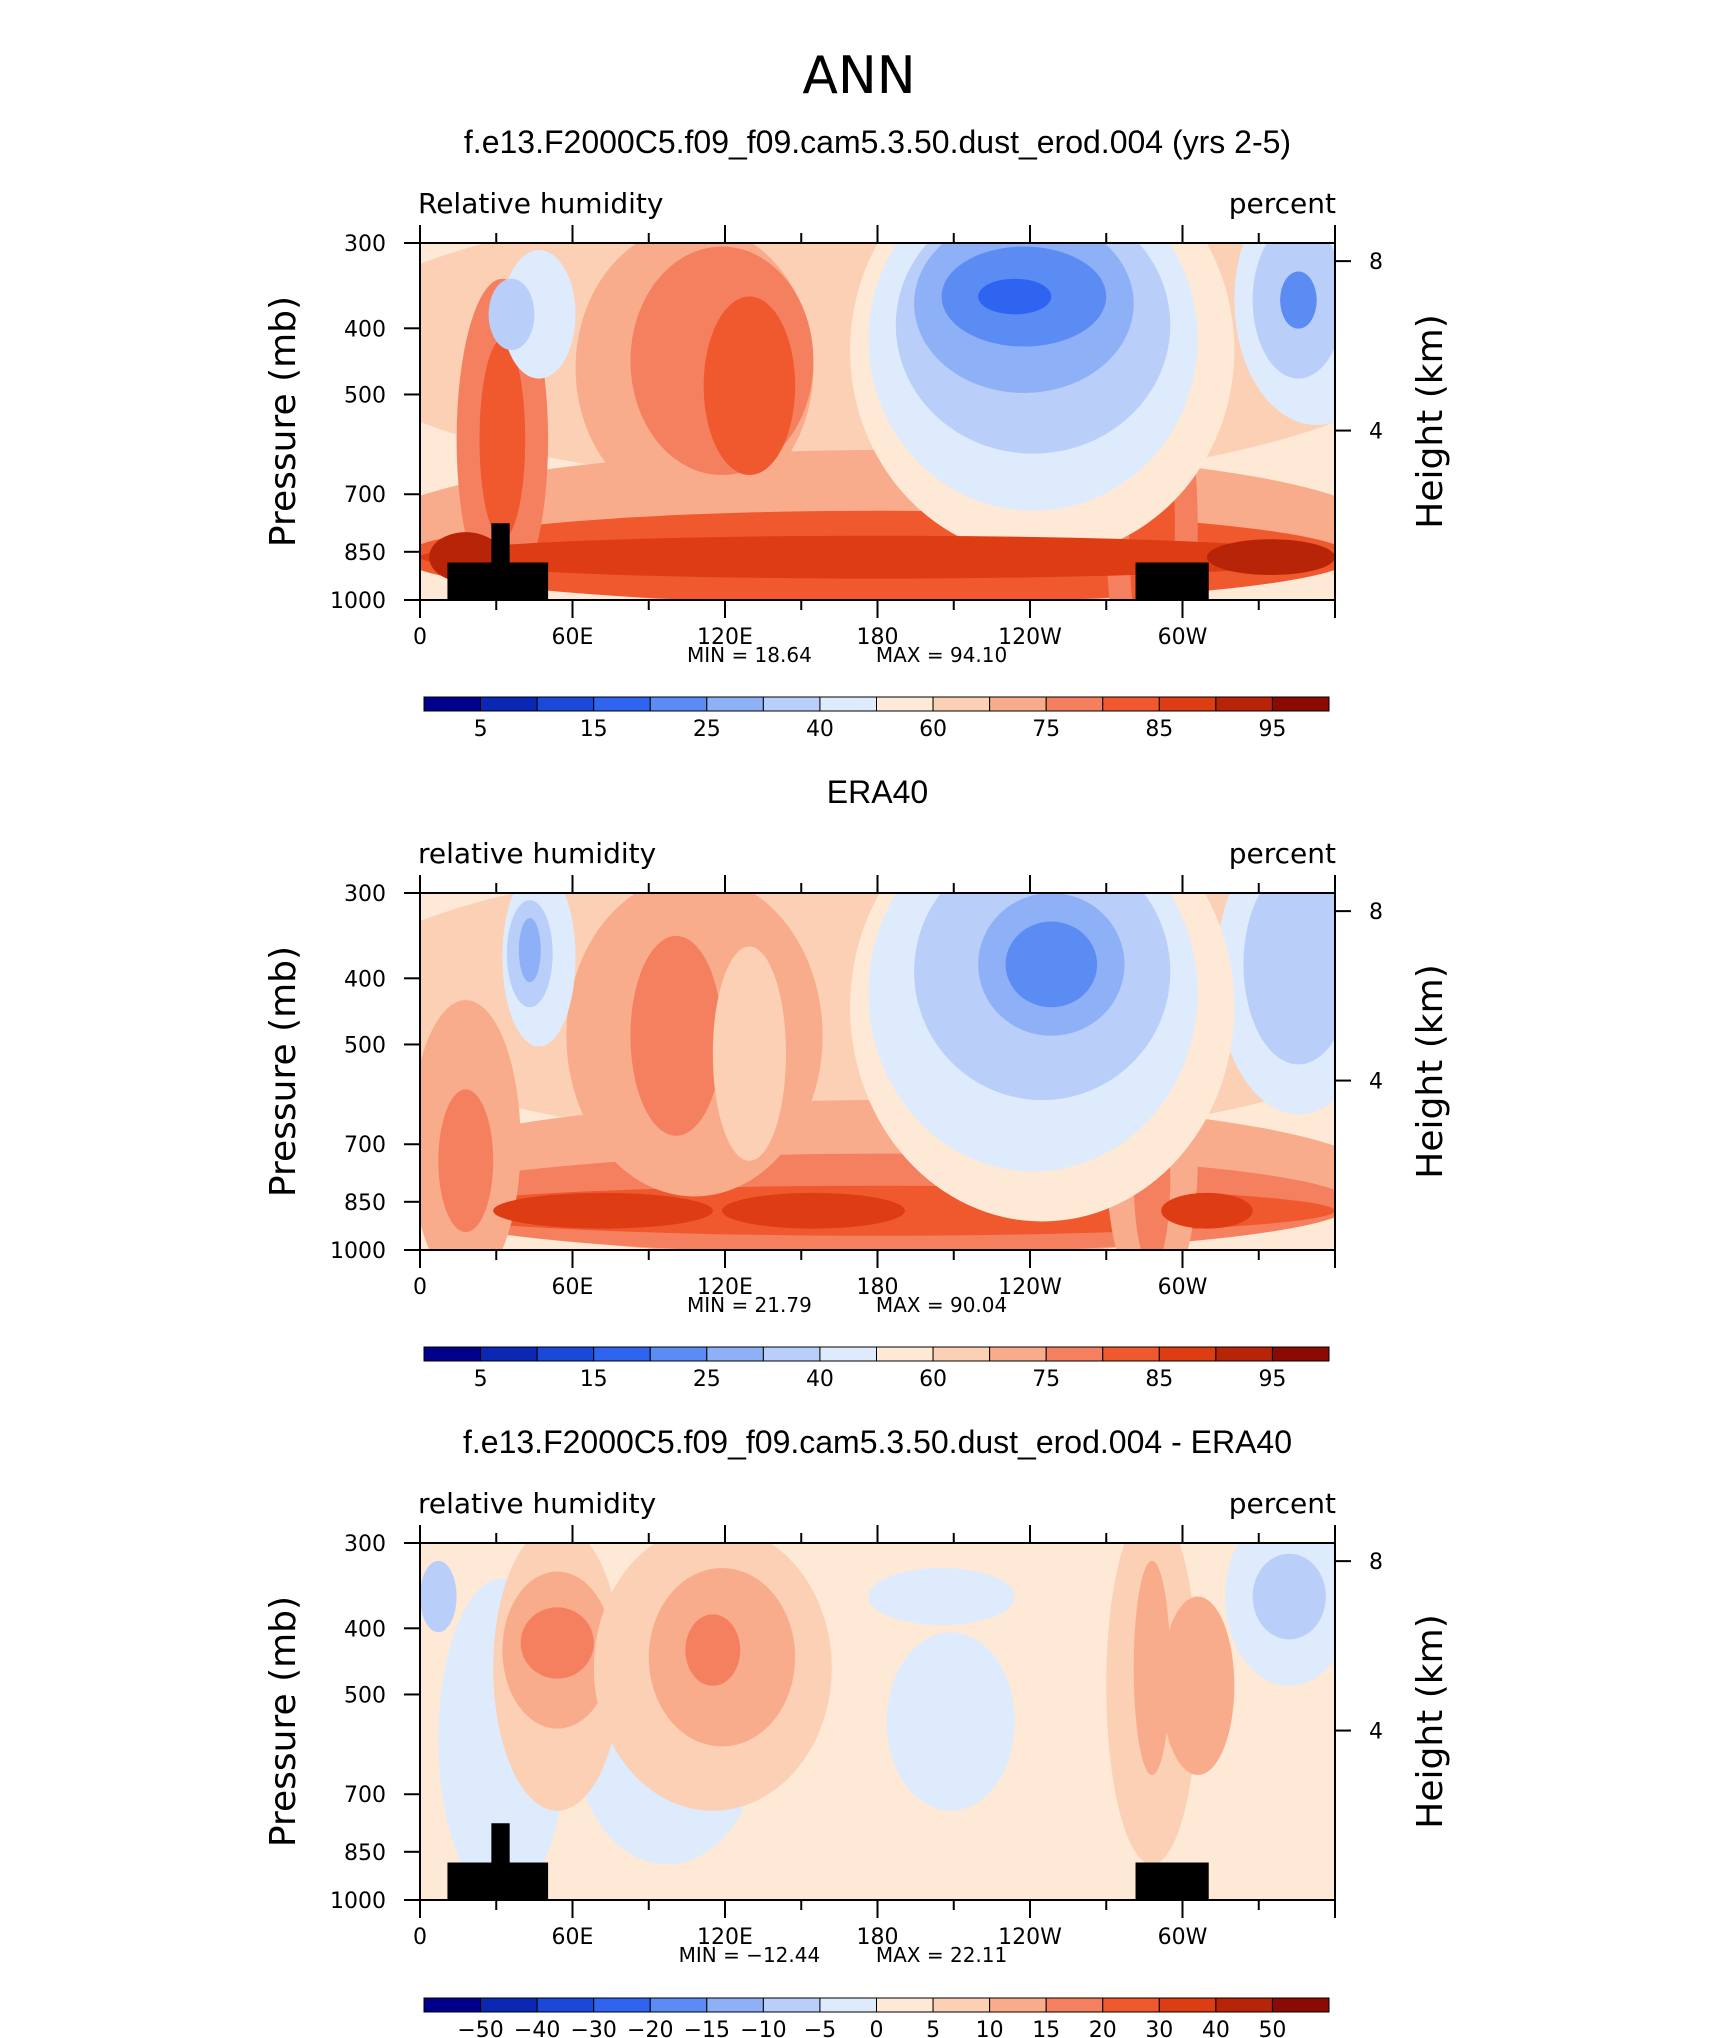 The height and width of the screenshot is (2038, 1710). Describe the element at coordinates (1272, 729) in the screenshot. I see `colorbar-label: 95` at that location.